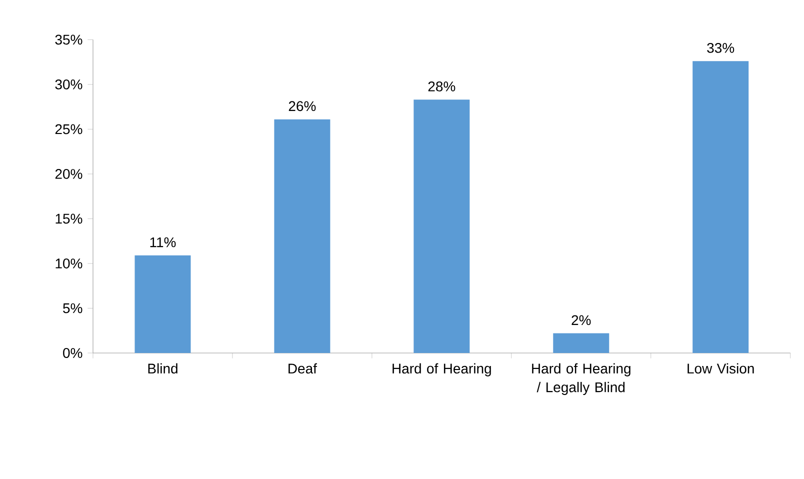  What do you see at coordinates (68, 39) in the screenshot?
I see `y-tick-label: 35%` at bounding box center [68, 39].